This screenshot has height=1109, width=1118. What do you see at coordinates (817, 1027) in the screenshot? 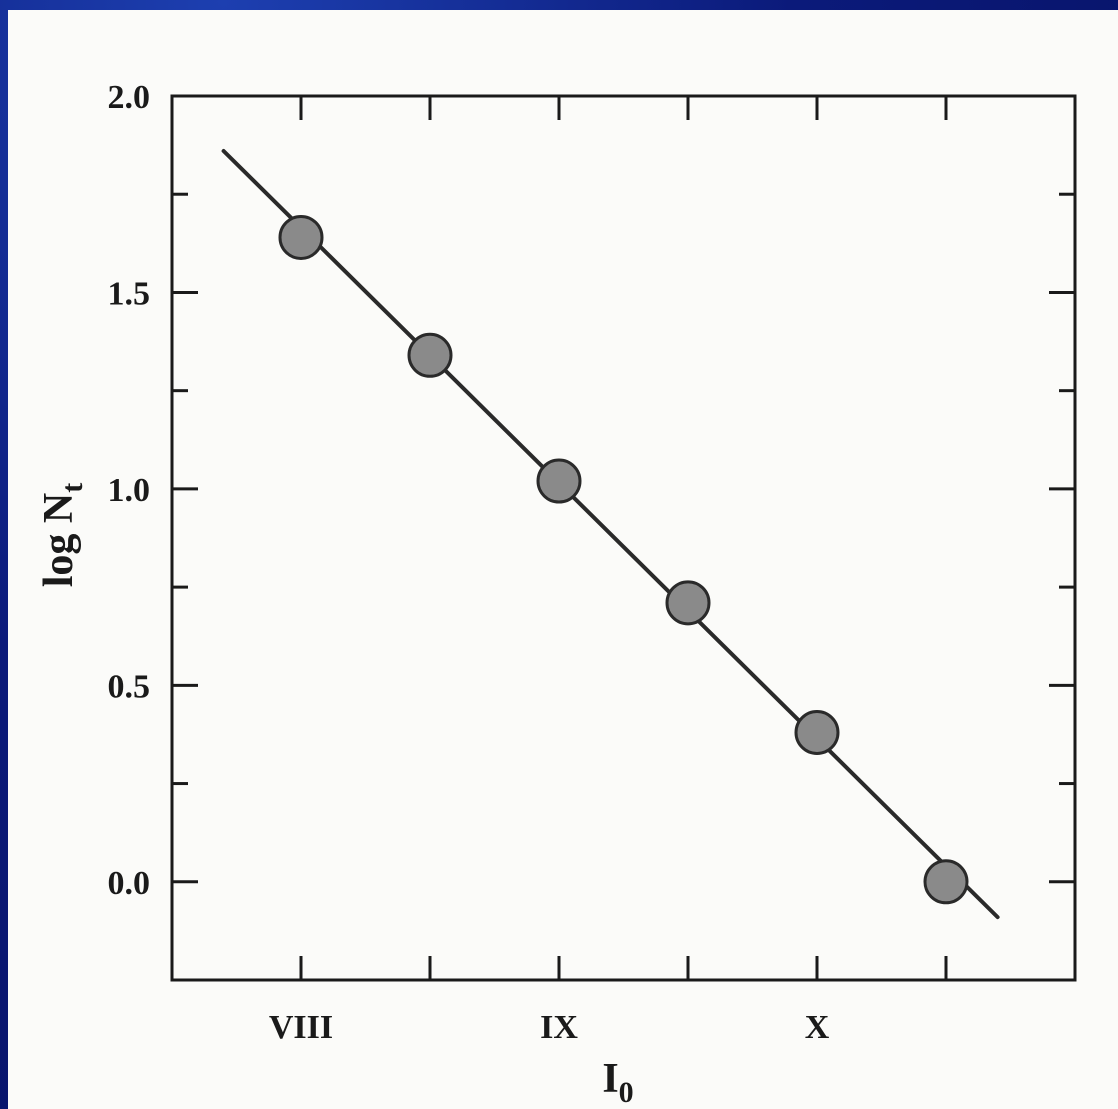
I see `x-tick-label: X` at bounding box center [817, 1027].